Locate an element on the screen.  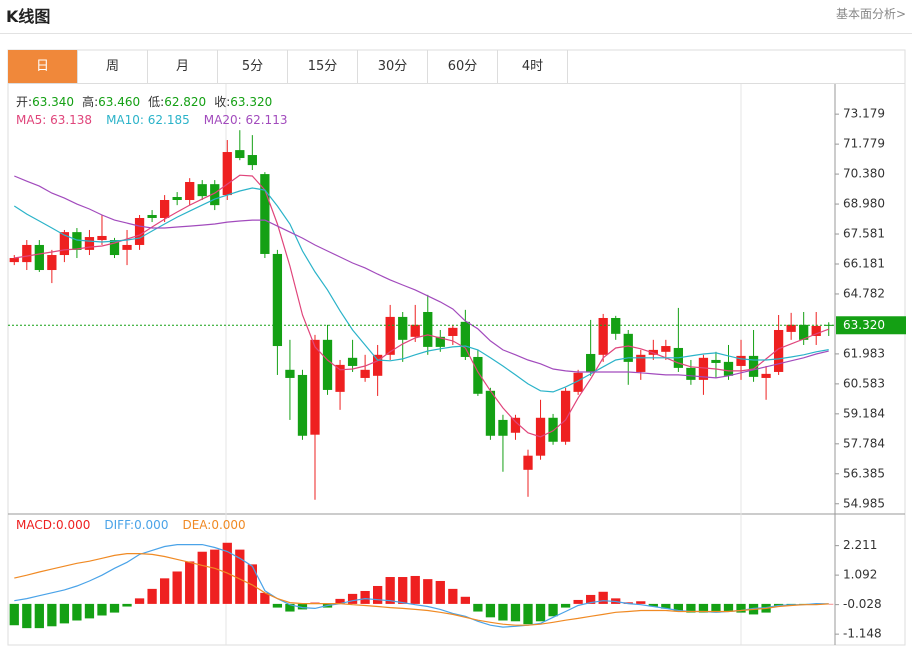
y-tick-label: 67.581 is located at coordinates (864, 234).